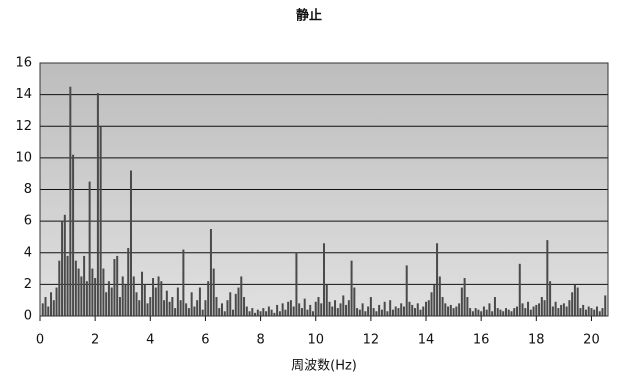 The height and width of the screenshot is (382, 619). What do you see at coordinates (28, 316) in the screenshot?
I see `y-tick-label: 0` at bounding box center [28, 316].